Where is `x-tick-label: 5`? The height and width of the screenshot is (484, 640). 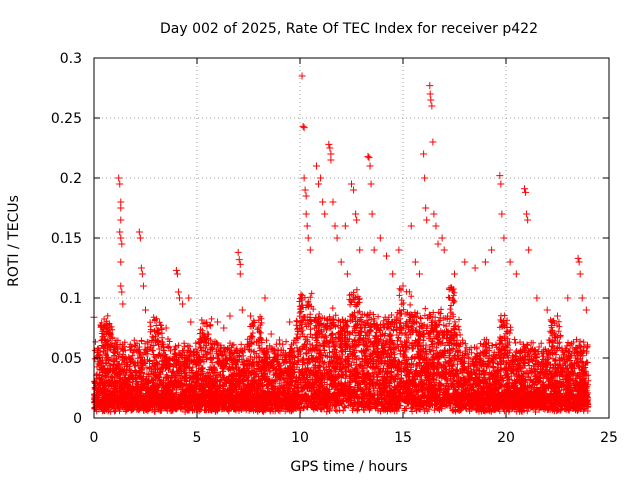 x-tick-label: 5 is located at coordinates (197, 438).